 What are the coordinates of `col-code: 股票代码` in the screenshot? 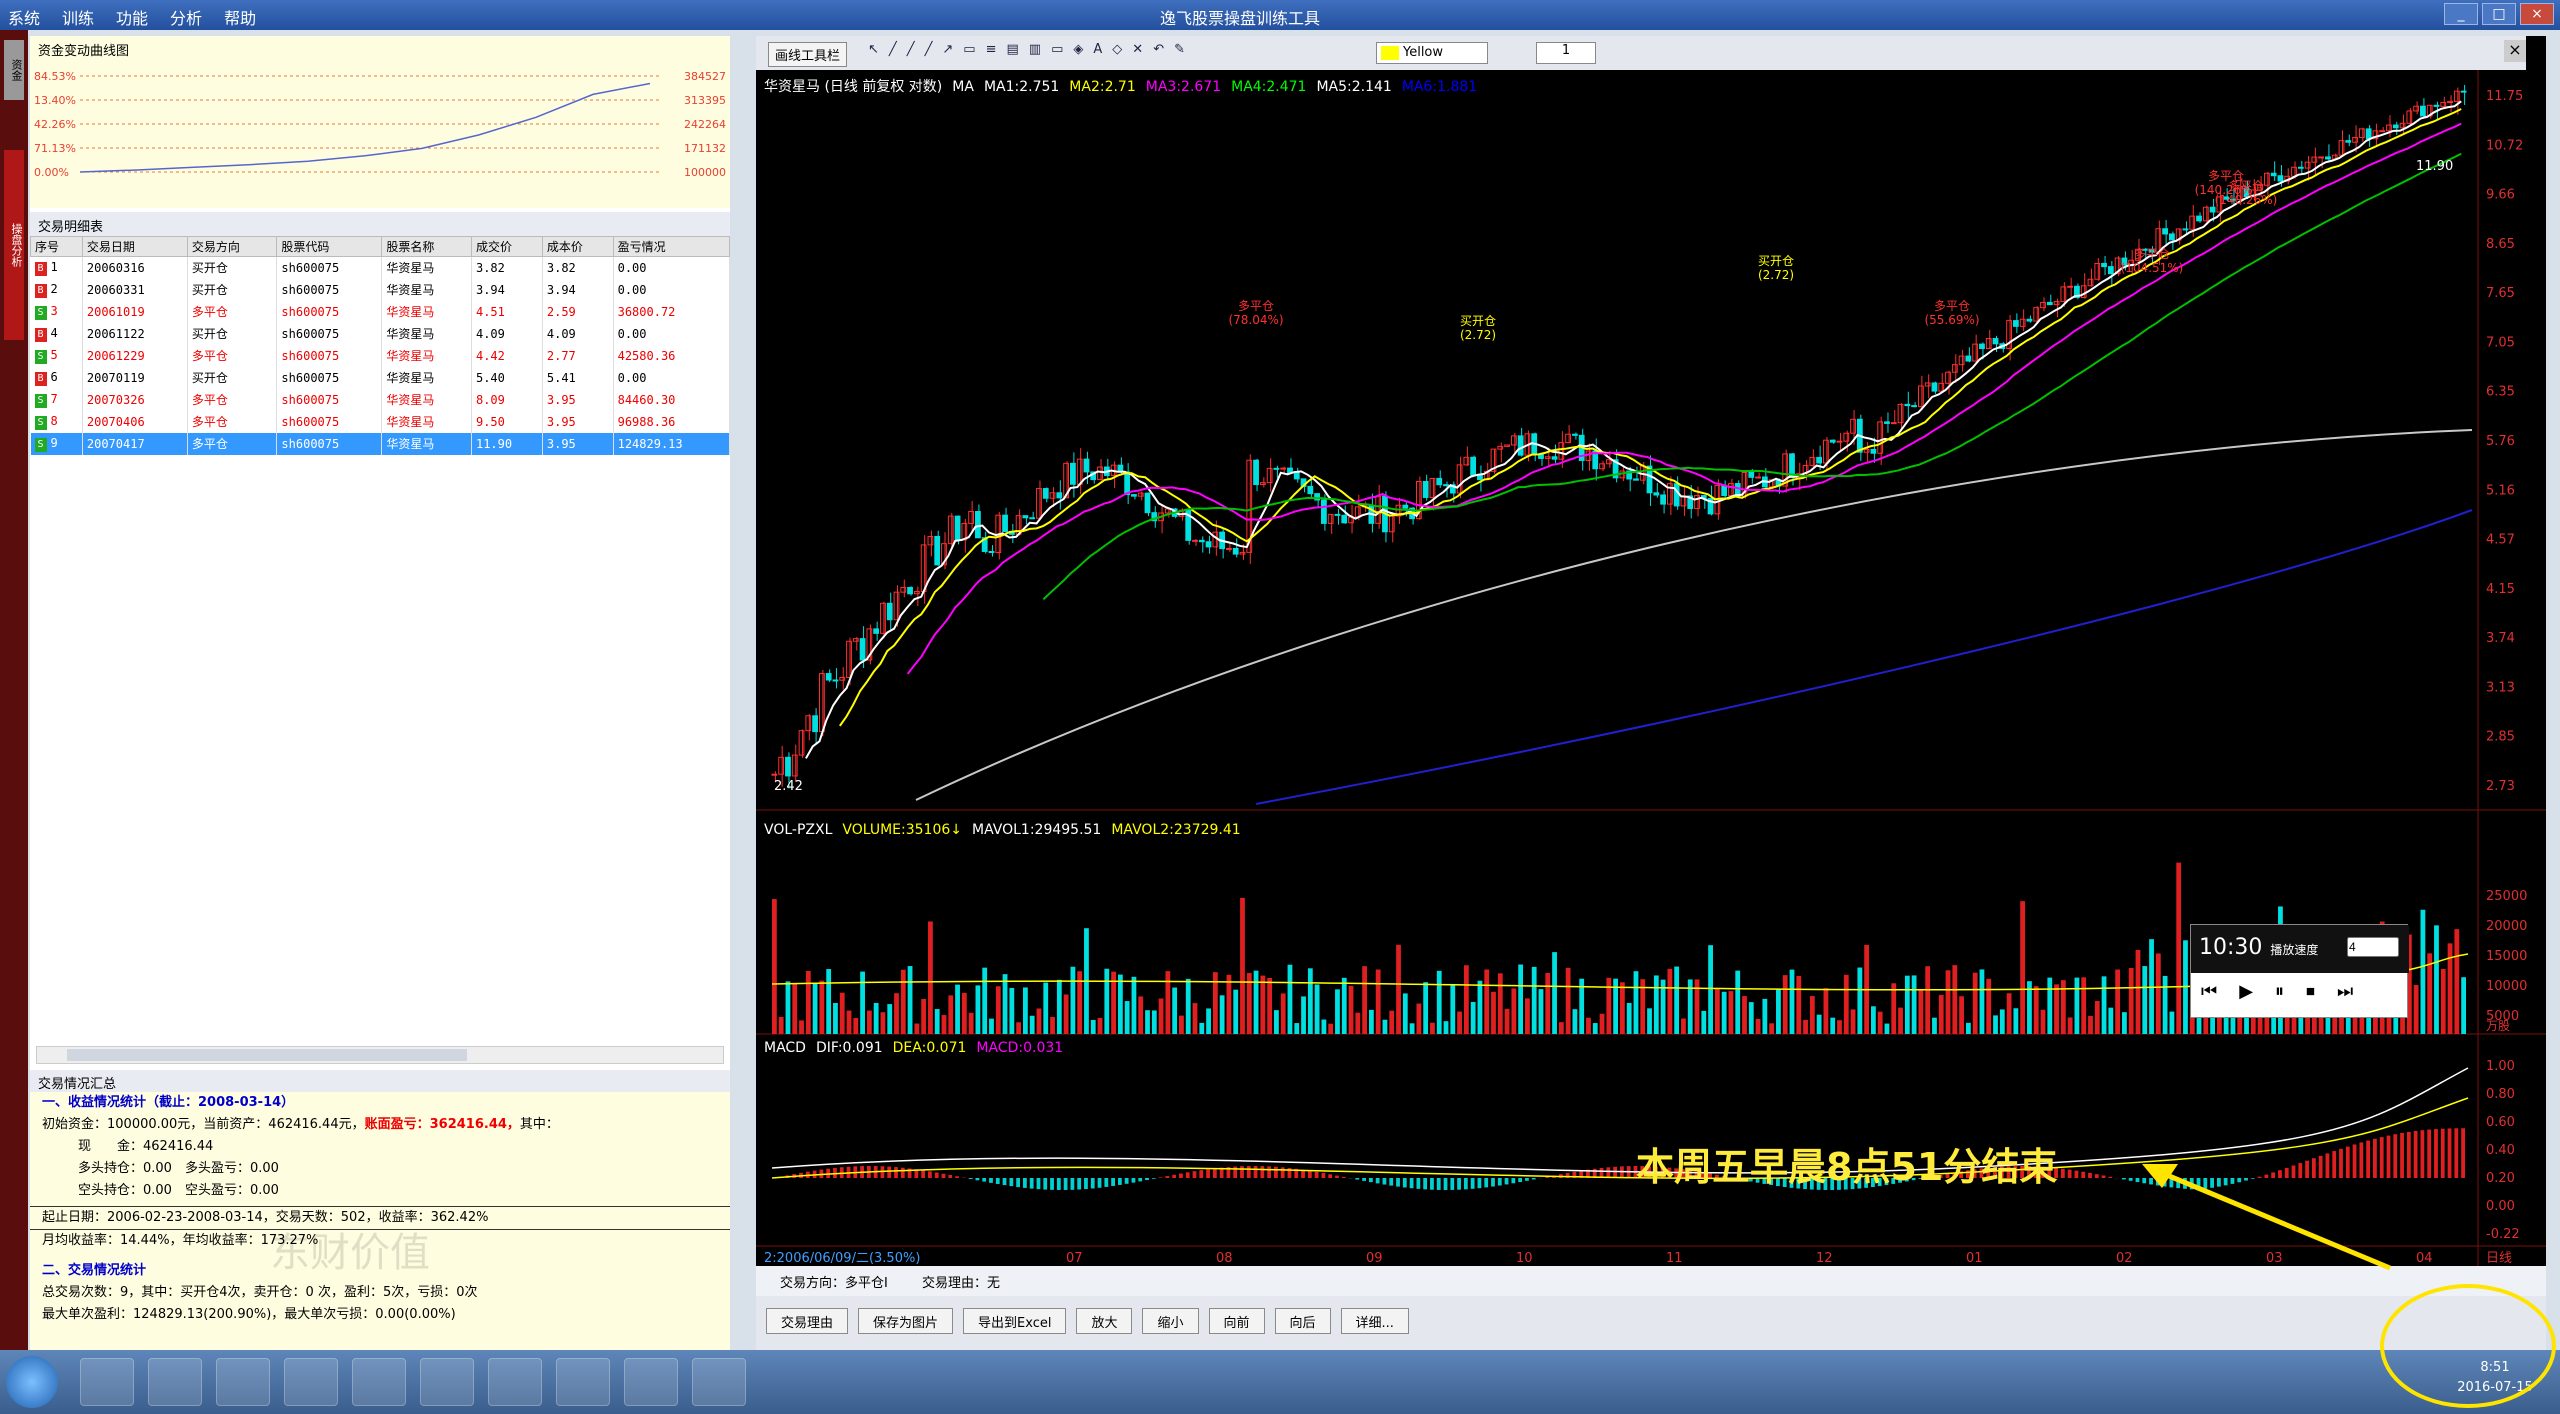 It's located at (329, 246).